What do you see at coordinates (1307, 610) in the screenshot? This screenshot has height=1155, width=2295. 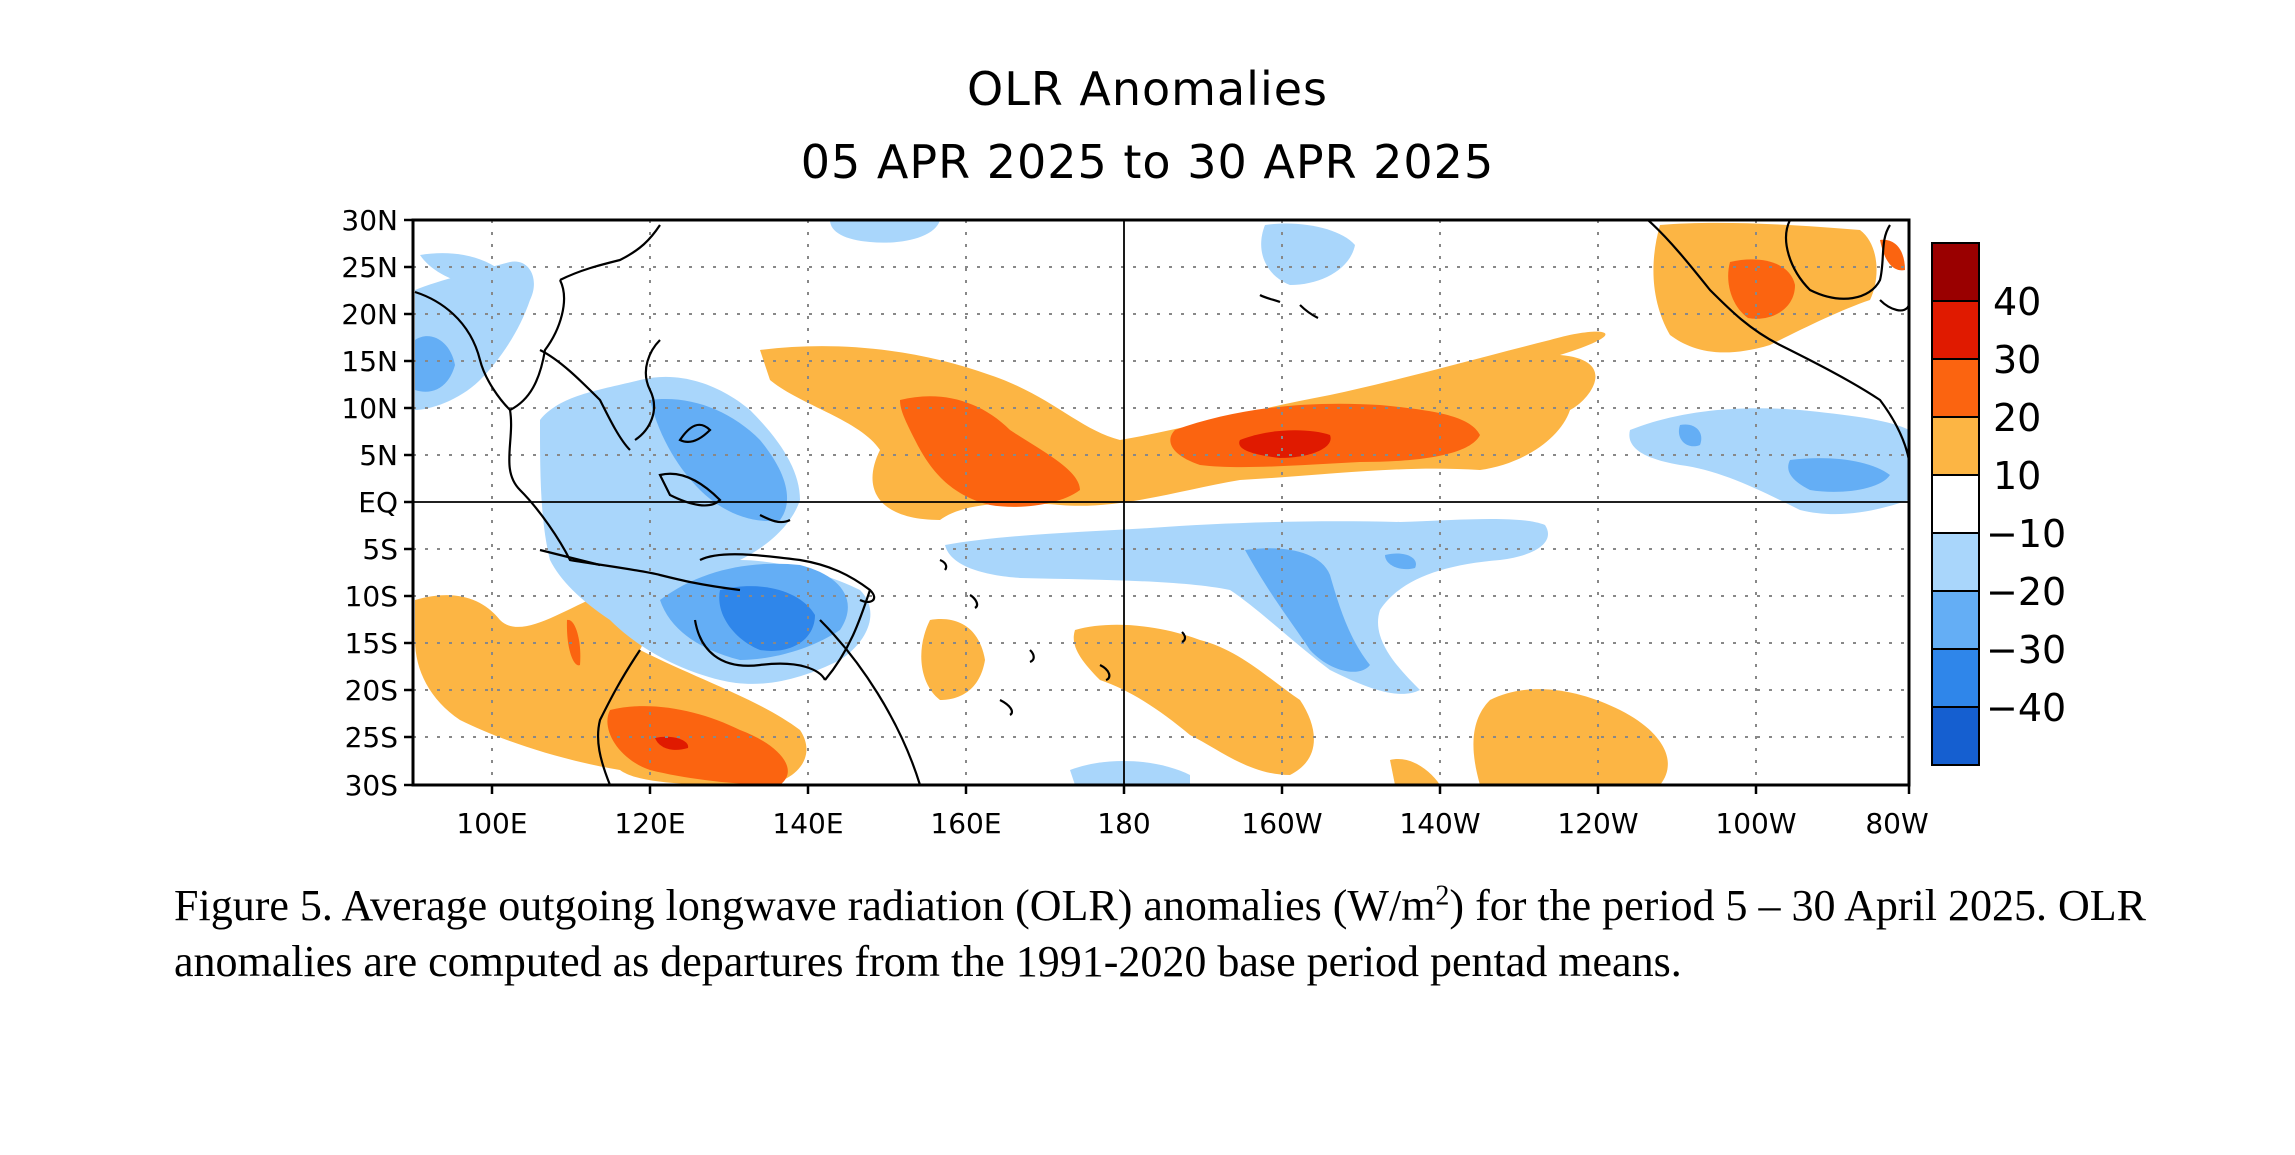 I see `moderate-negative-anomaly-central-south` at bounding box center [1307, 610].